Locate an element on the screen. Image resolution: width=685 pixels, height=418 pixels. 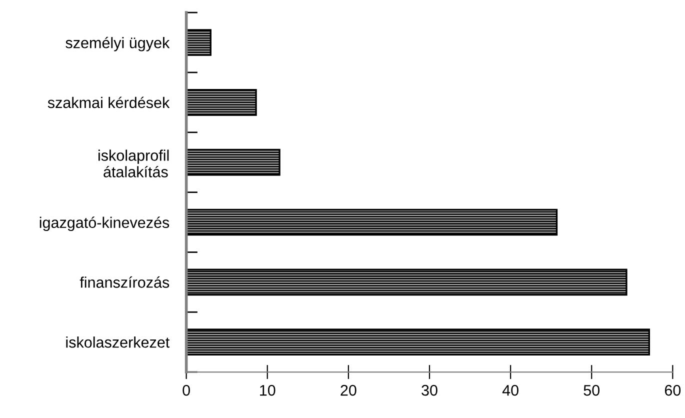
y-tick-label: szakmai kérdések is located at coordinates (109, 102).